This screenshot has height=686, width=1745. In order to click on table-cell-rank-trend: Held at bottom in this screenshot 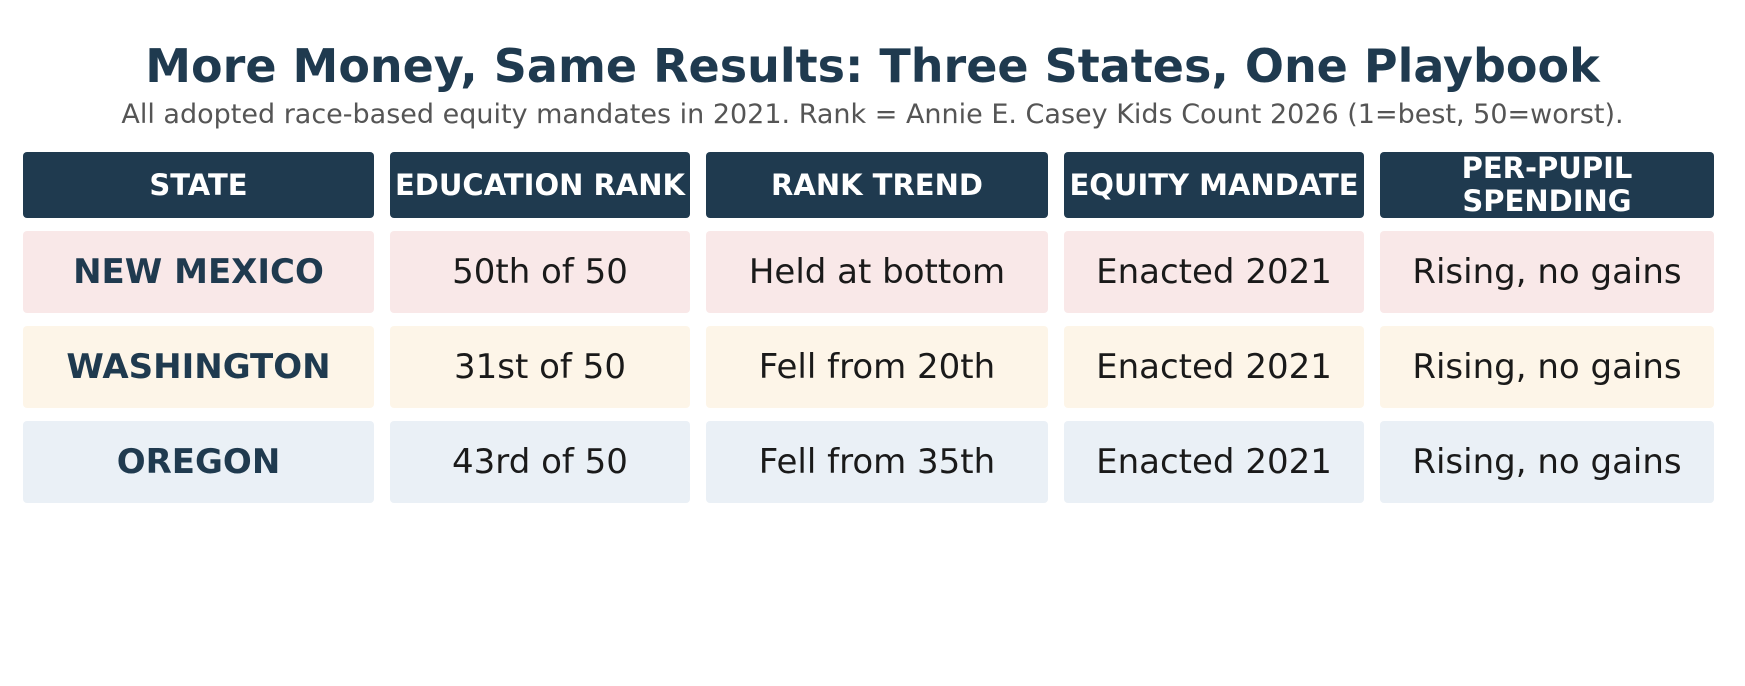, I will do `click(877, 272)`.